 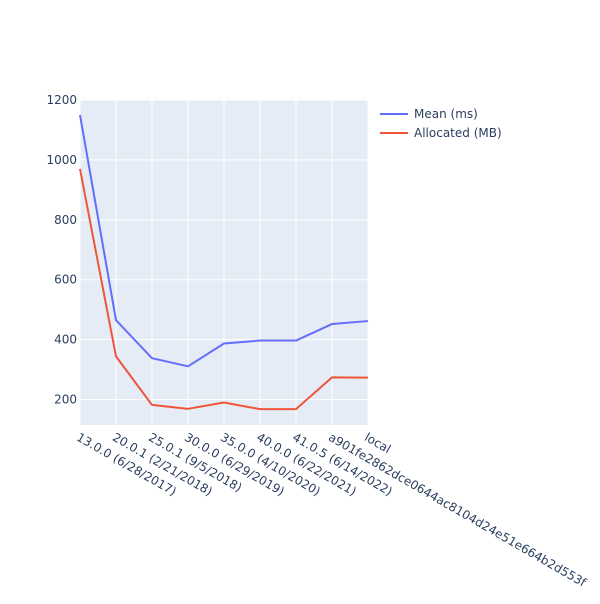 I want to click on legend-item-1: Mean (ms), so click(x=429, y=114).